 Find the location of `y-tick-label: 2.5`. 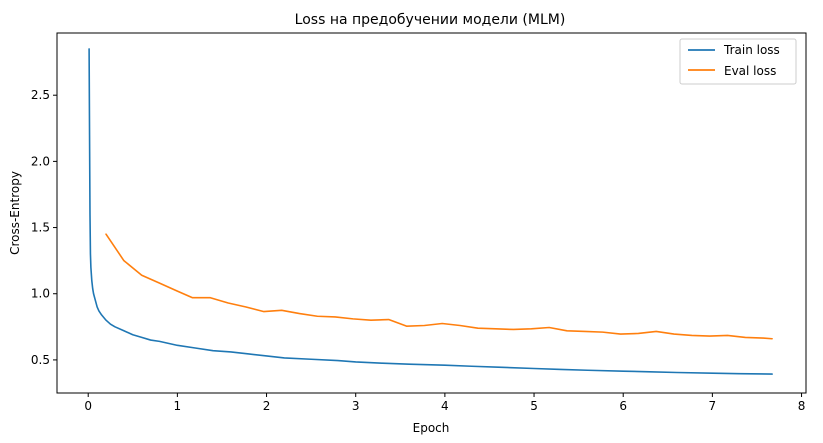

y-tick-label: 2.5 is located at coordinates (40, 95).